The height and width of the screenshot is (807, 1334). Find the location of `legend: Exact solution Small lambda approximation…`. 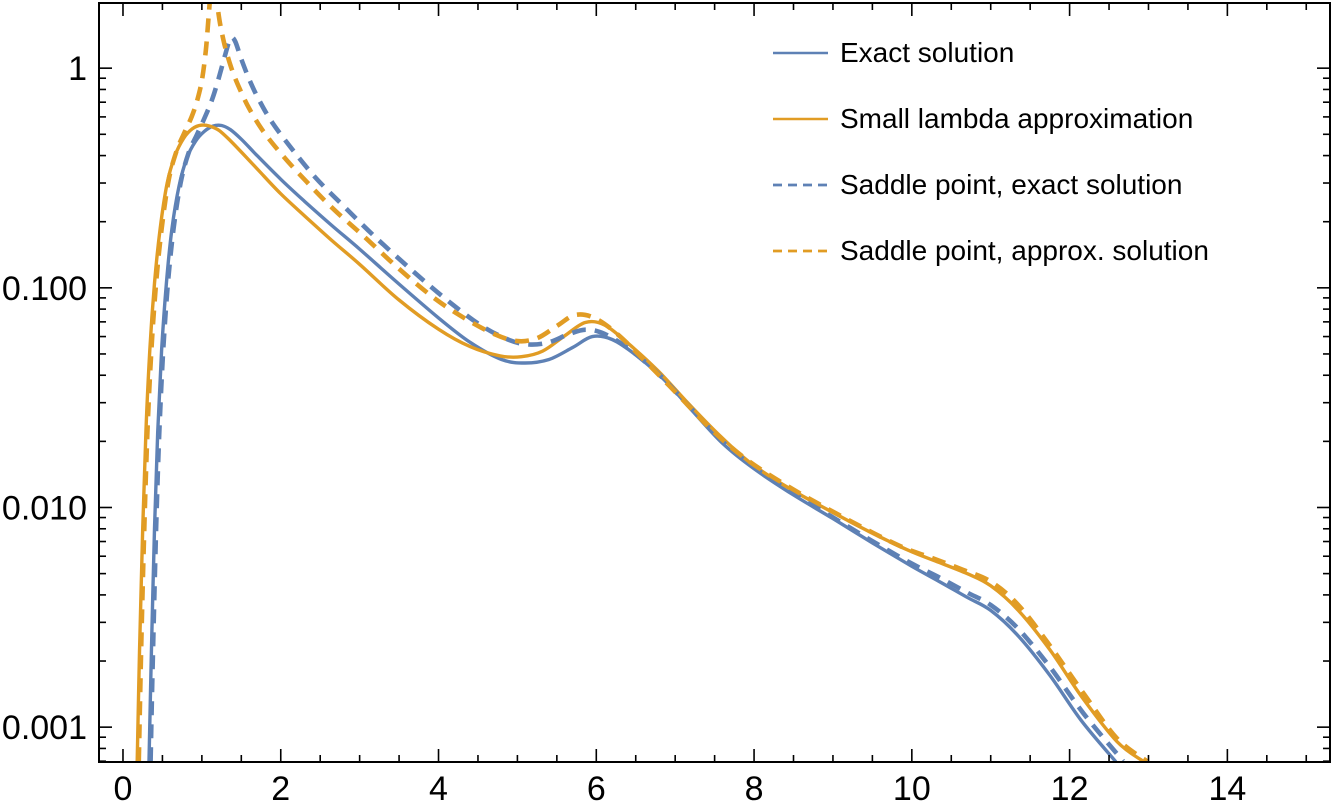

legend: Exact solution Small lambda approximation… is located at coordinates (990, 152).